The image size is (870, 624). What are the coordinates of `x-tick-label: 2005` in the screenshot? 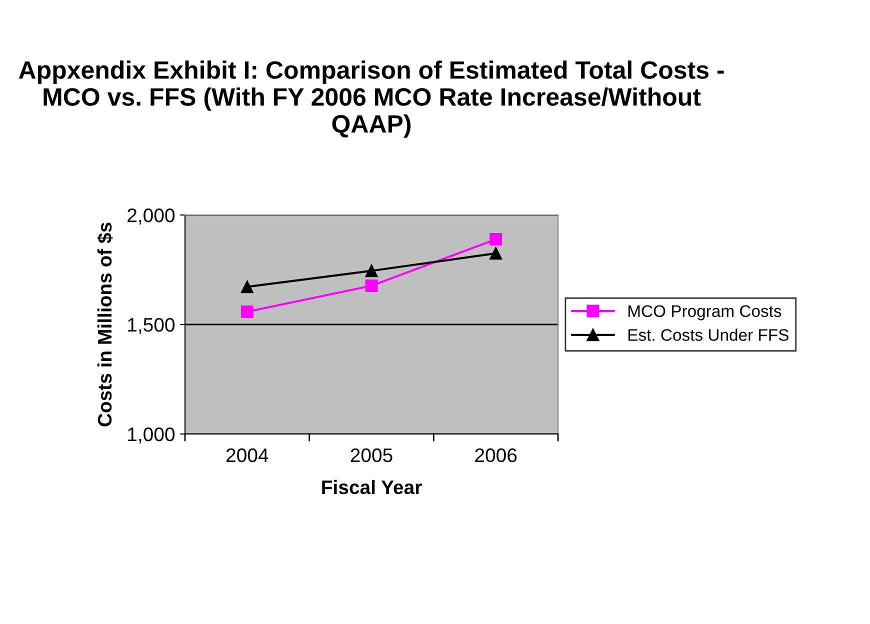 It's located at (371, 455).